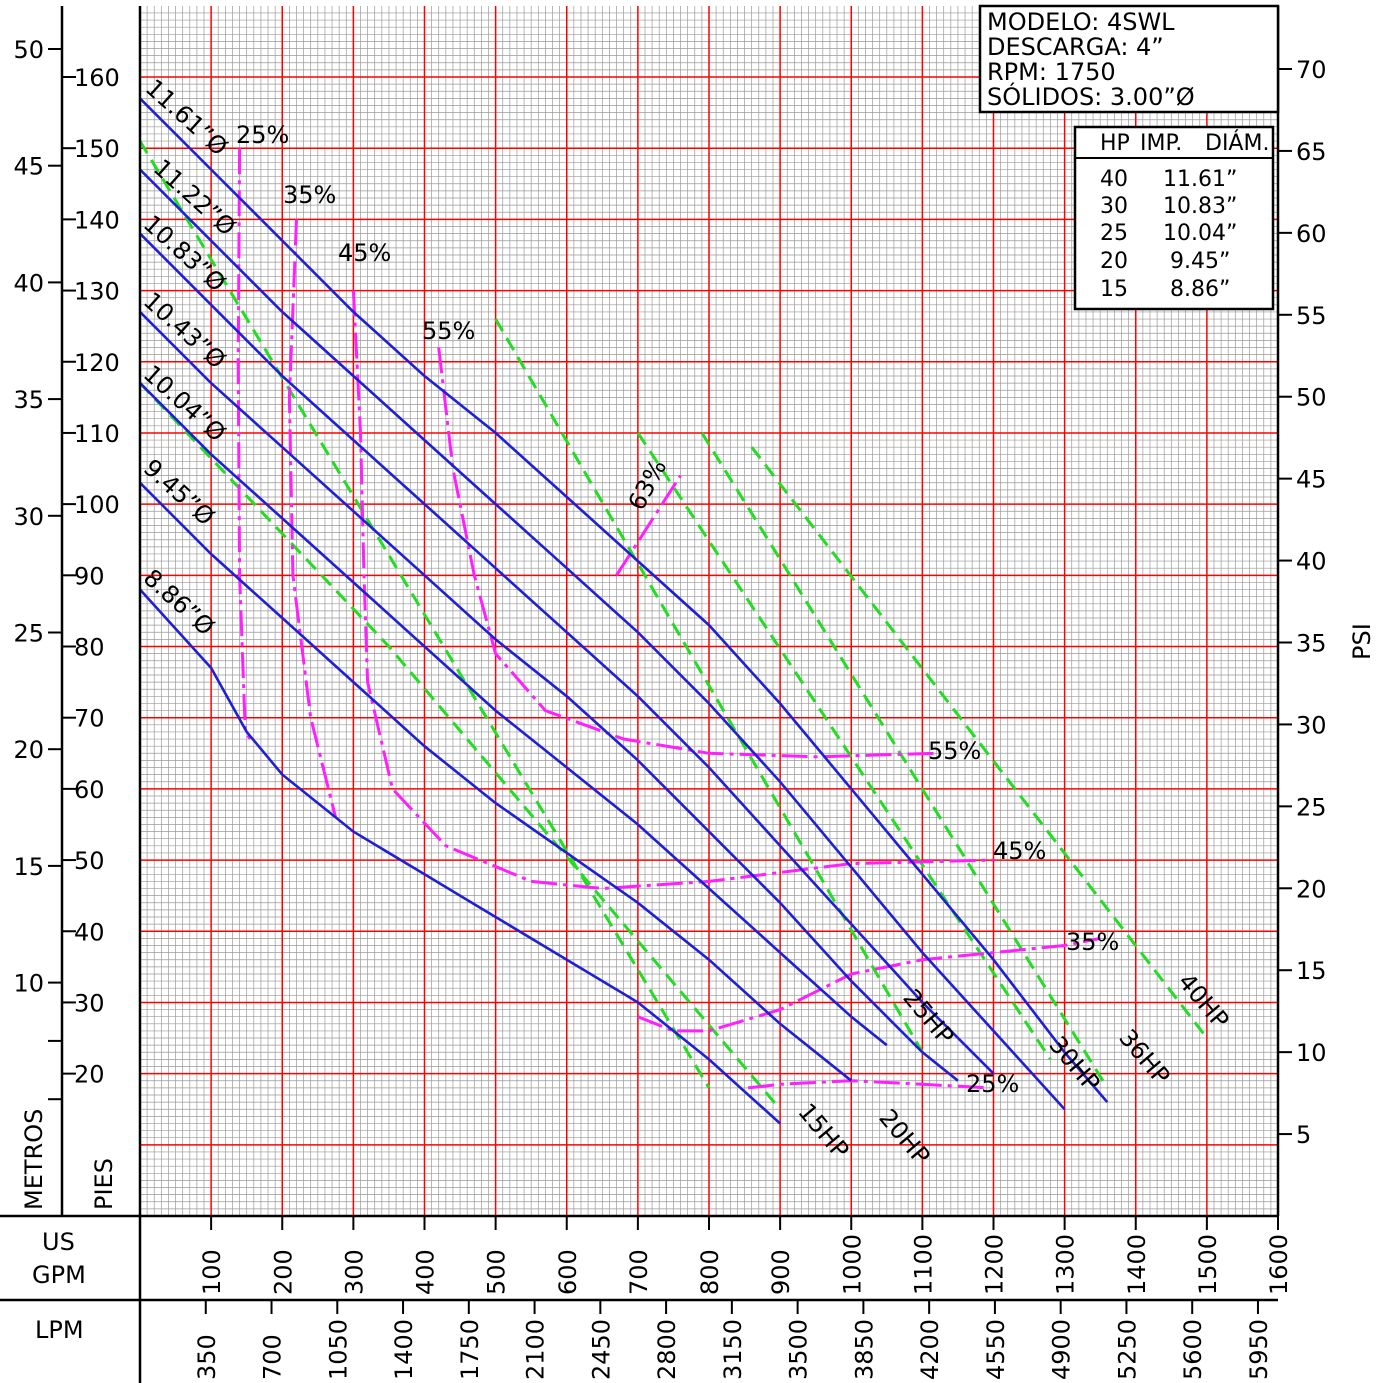  What do you see at coordinates (97, 505) in the screenshot?
I see `pies-tick-label: 100` at bounding box center [97, 505].